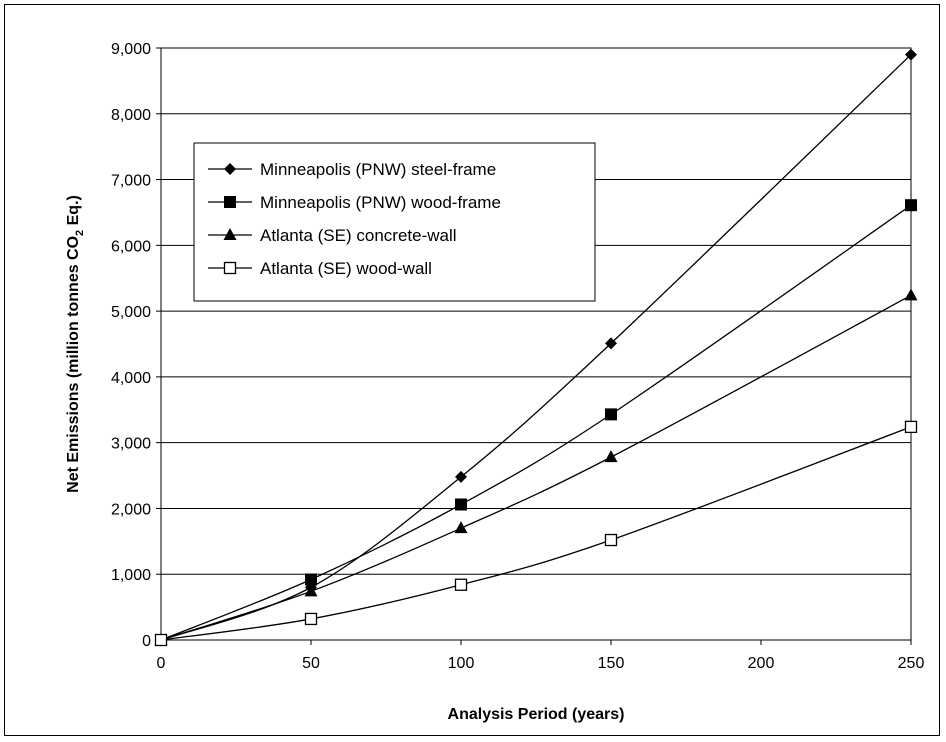  Describe the element at coordinates (73, 364) in the screenshot. I see `y-axis-title-main: Net Emissions (million tonnes CO` at that location.